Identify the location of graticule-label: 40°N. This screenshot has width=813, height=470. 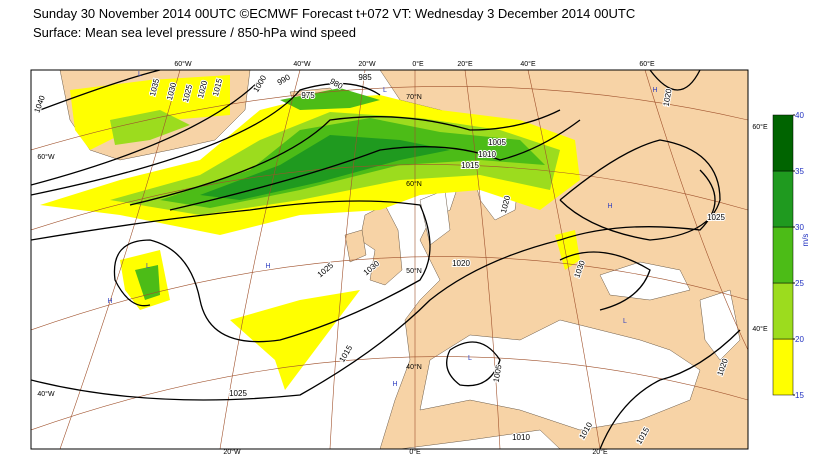
(414, 367).